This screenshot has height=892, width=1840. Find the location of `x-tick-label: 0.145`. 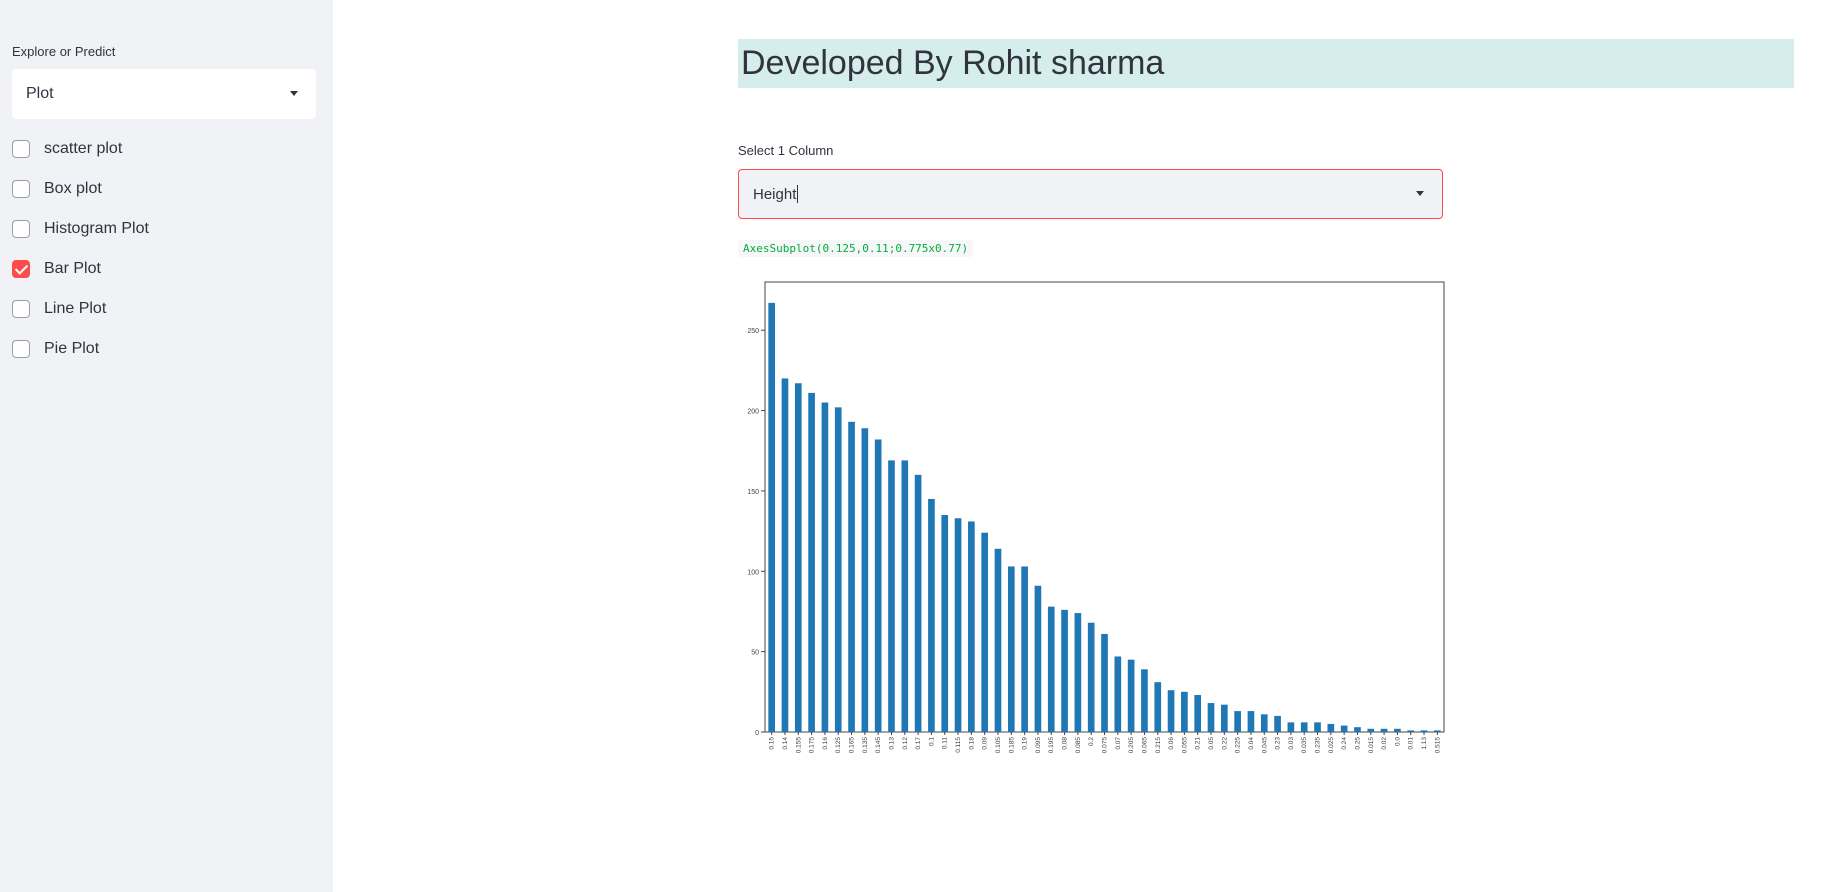

x-tick-label: 0.145 is located at coordinates (878, 745).